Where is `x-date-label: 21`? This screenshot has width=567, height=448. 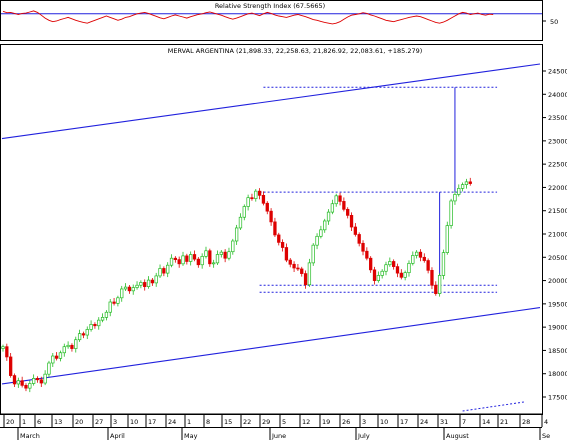
x-date-label: 21 is located at coordinates (504, 422).